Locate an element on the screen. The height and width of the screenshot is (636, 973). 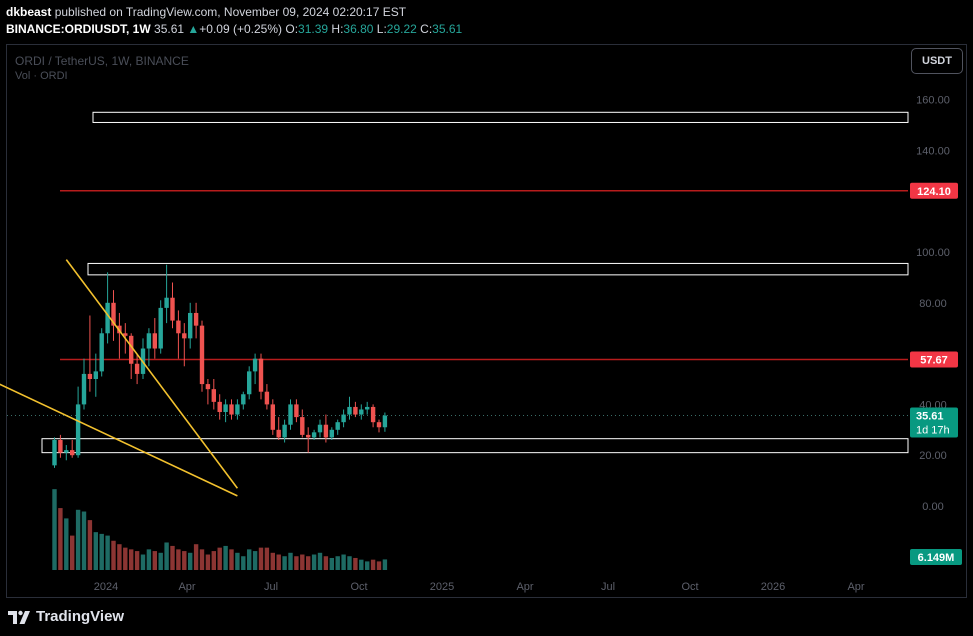
x-tick-label: 2025 is located at coordinates (442, 587).